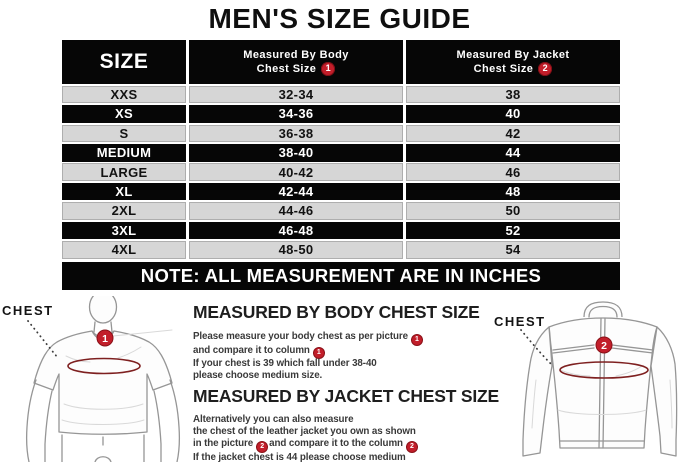  Describe the element at coordinates (104, 366) in the screenshot. I see `chest-ellipse-body` at that location.